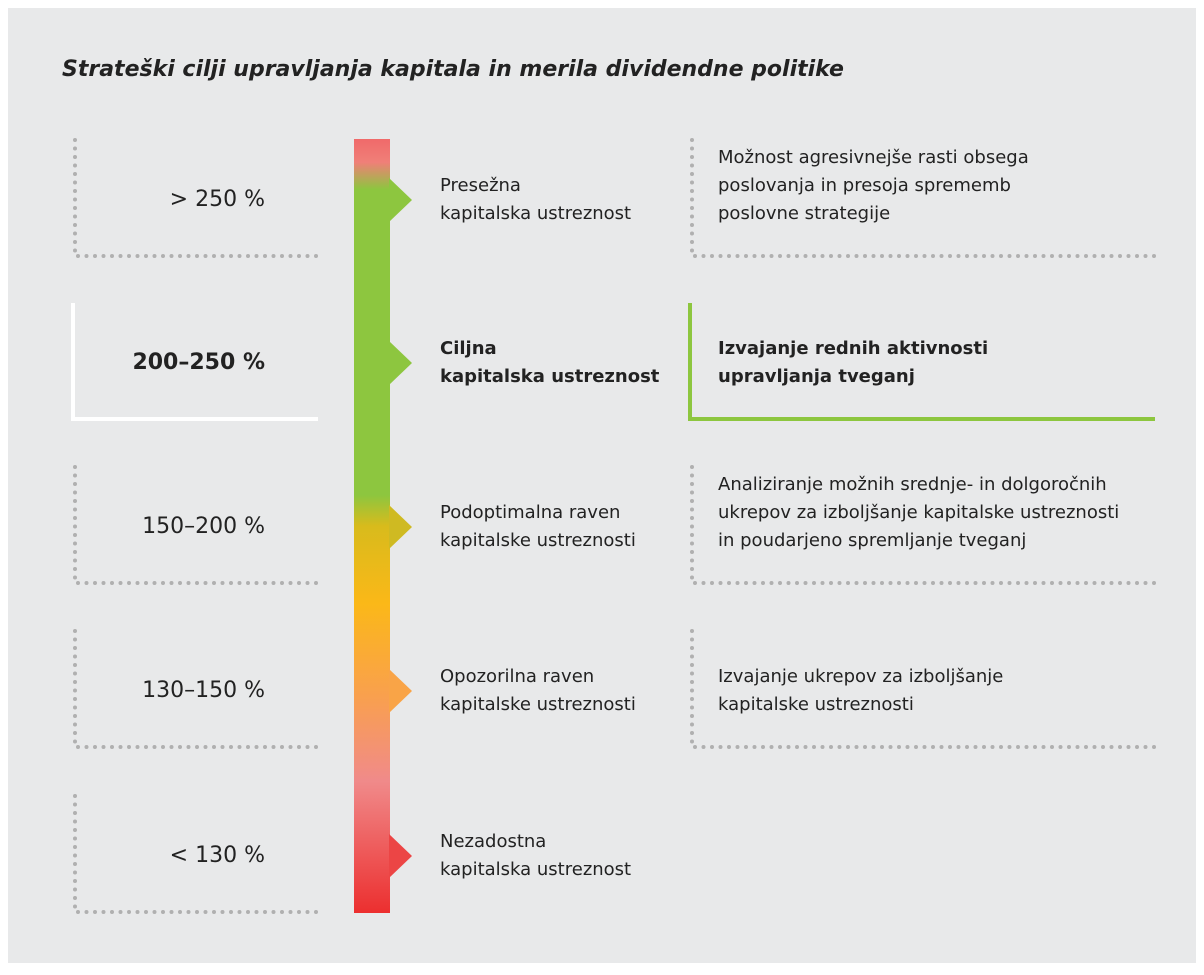 The width and height of the screenshot is (1204, 975). Describe the element at coordinates (530, 512) in the screenshot. I see `level-label: Podoptimalna raven` at that location.